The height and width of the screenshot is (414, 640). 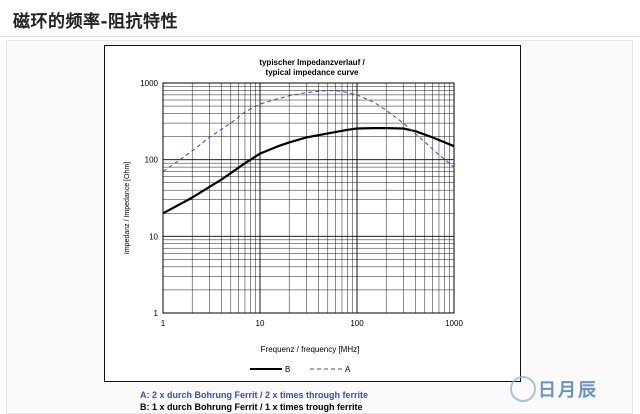 I want to click on watermark-text: 日月辰, so click(x=568, y=390).